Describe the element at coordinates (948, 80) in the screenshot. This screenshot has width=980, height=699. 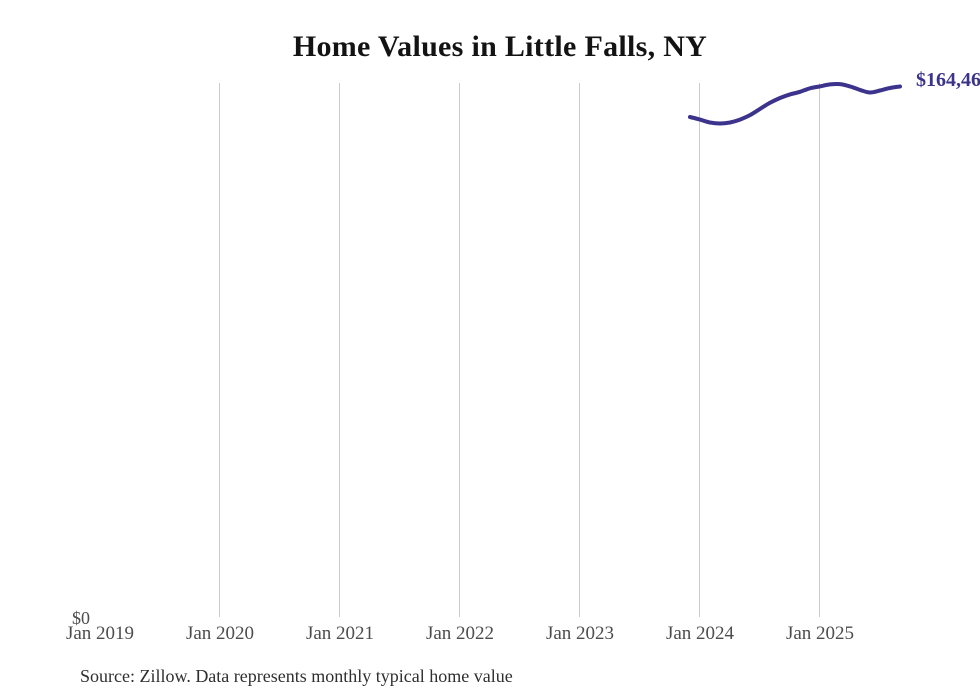
I see `series-end-value-label: $164,460` at that location.